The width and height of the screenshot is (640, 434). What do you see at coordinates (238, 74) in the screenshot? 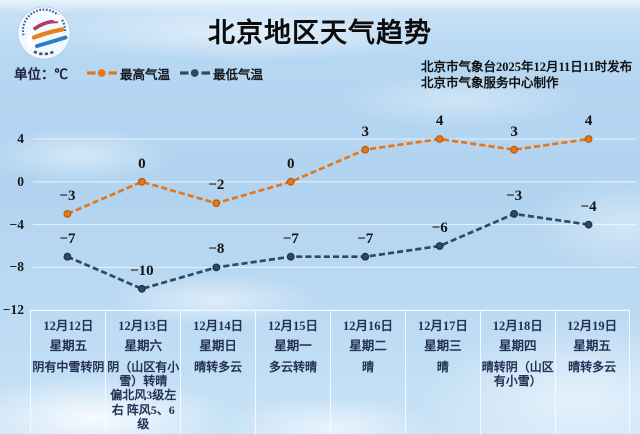
I see `legend-label-low: 最低气温` at bounding box center [238, 74].